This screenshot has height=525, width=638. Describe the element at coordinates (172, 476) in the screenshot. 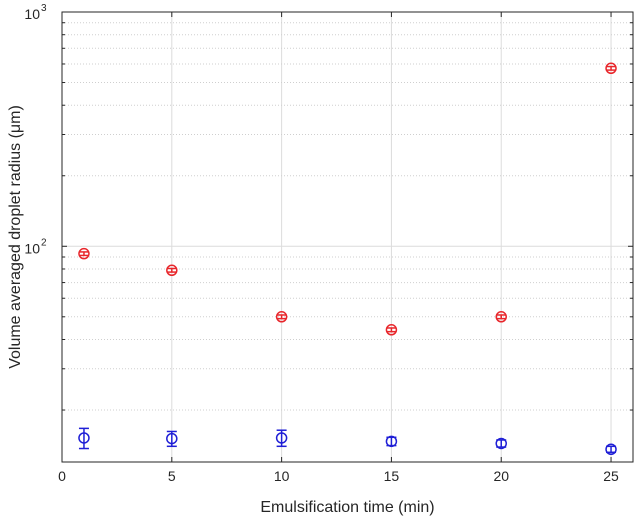

I see `x-tick-label: 5` at that location.